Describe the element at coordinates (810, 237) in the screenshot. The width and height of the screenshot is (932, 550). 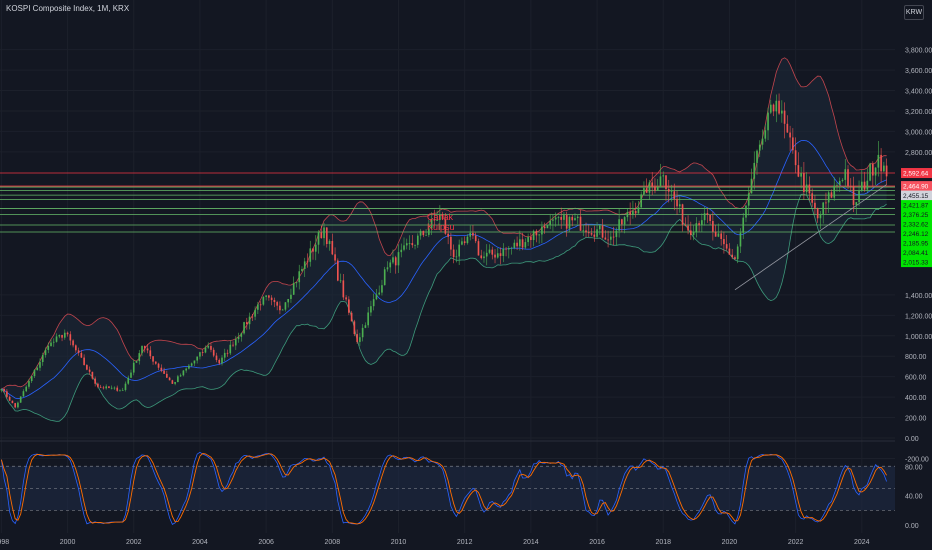
I see `trendline` at that location.